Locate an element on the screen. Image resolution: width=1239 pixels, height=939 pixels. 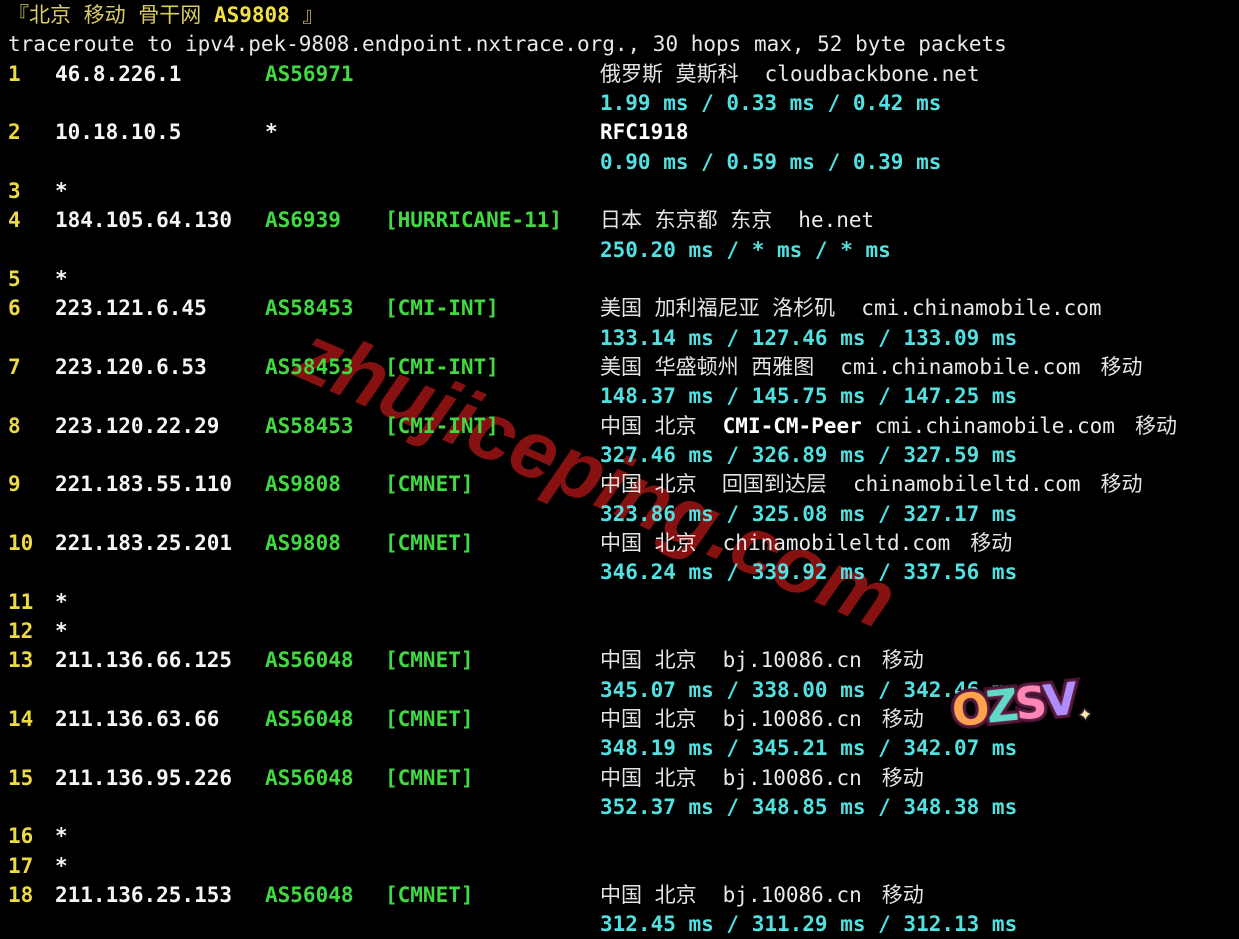
hop-number: 15 is located at coordinates (21, 777).